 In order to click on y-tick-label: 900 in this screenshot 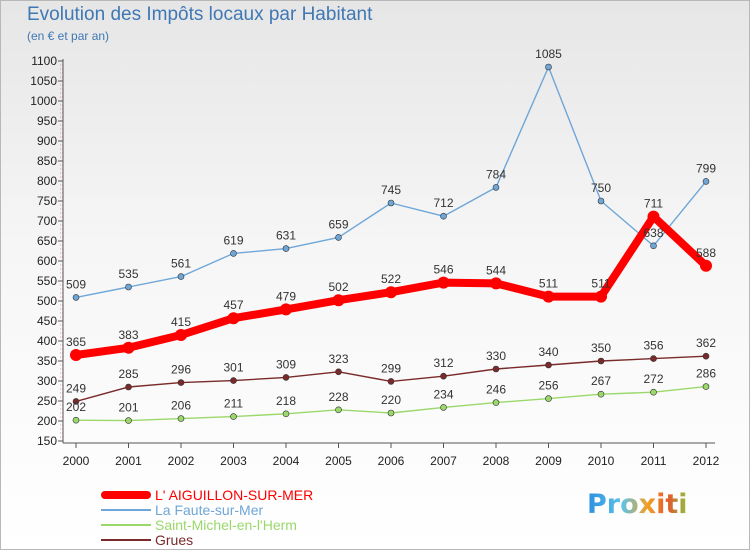, I will do `click(47, 141)`.